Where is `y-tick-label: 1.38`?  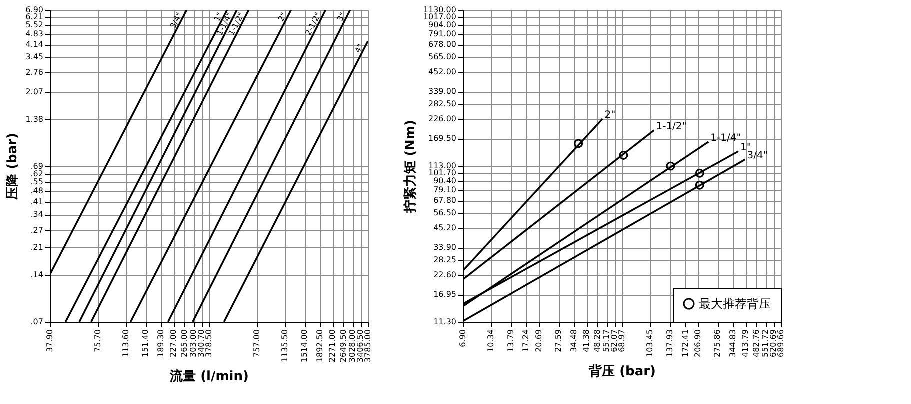 y-tick-label: 1.38 is located at coordinates (35, 119).